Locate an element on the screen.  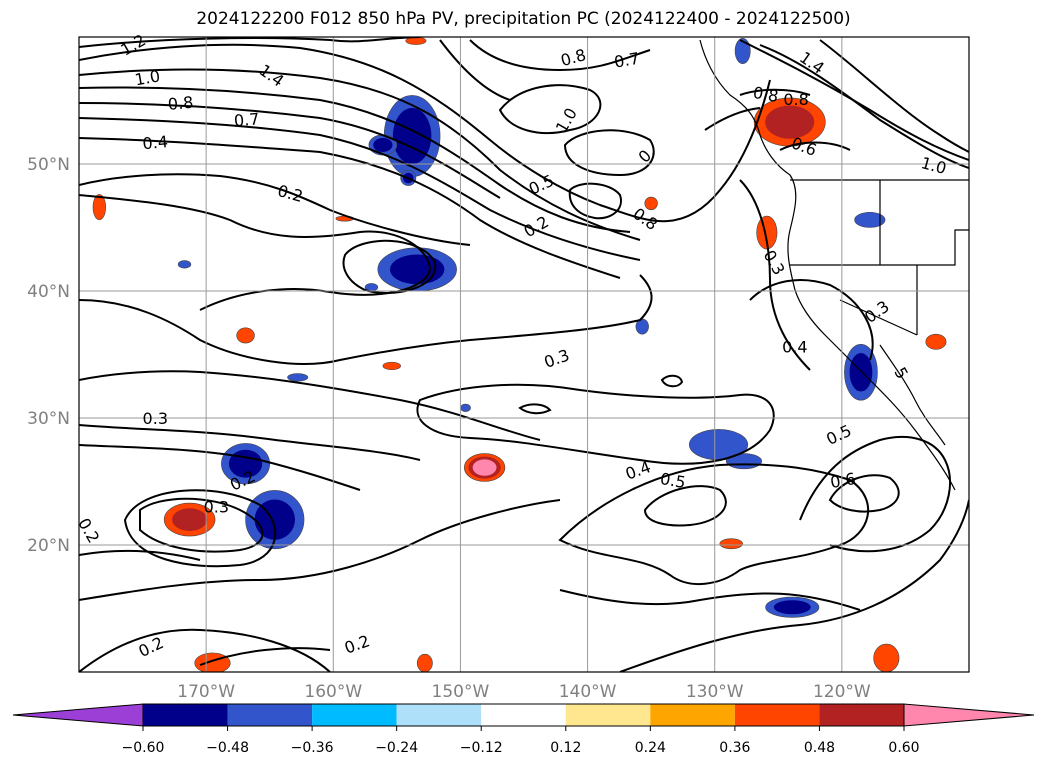
colorbar-extend-high is located at coordinates (969, 715).